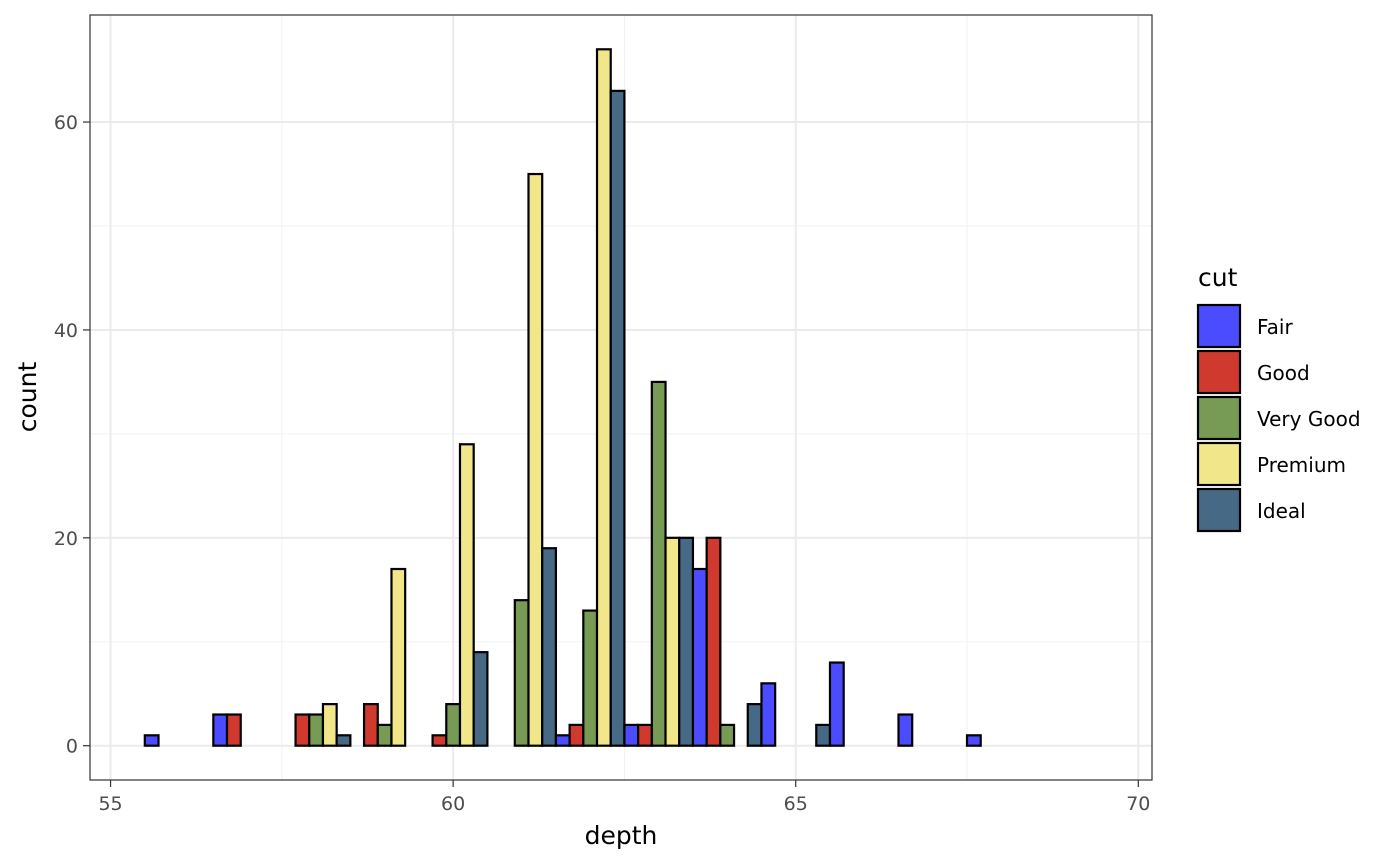 The height and width of the screenshot is (866, 1400). I want to click on legend-key-fair, so click(1219, 326).